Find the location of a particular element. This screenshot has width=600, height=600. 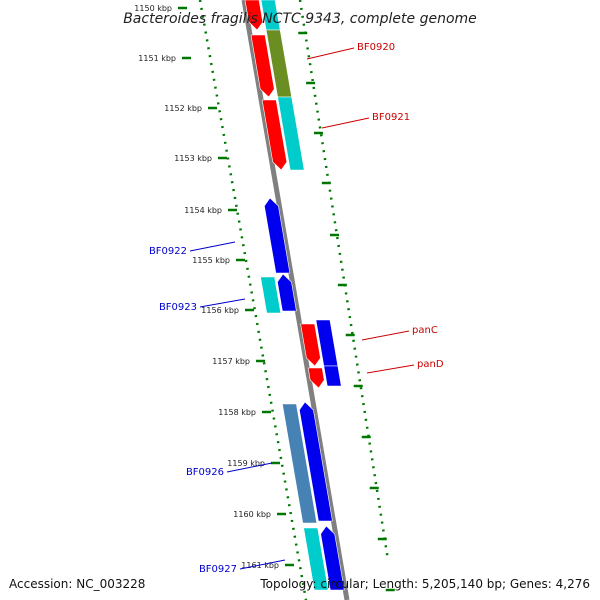

gene-label: panC is located at coordinates (425, 330).